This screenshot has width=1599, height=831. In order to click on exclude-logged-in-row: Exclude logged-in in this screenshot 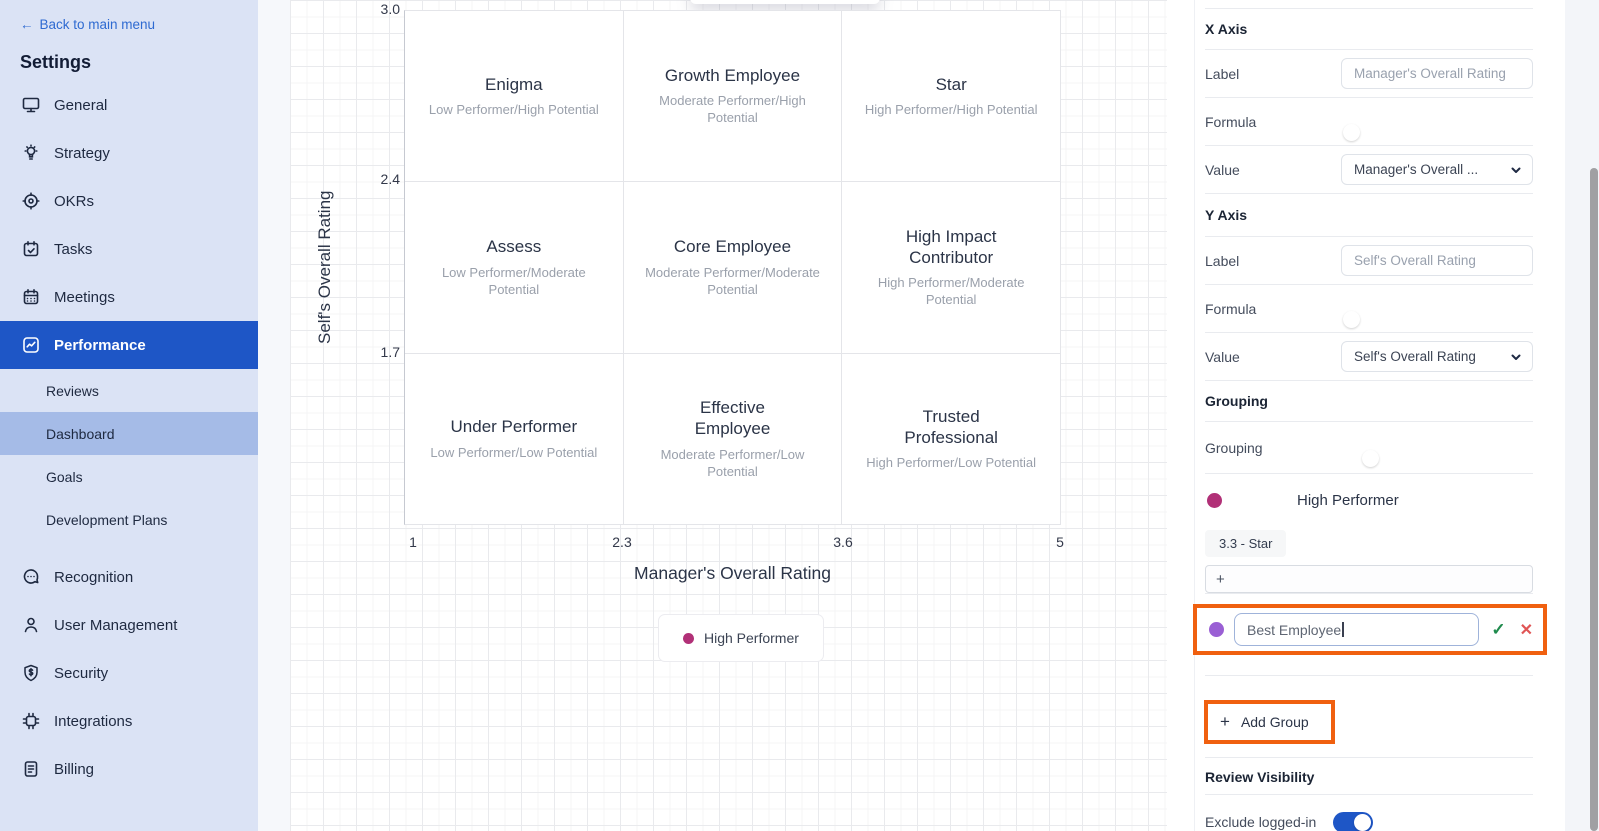, I will do `click(1369, 813)`.